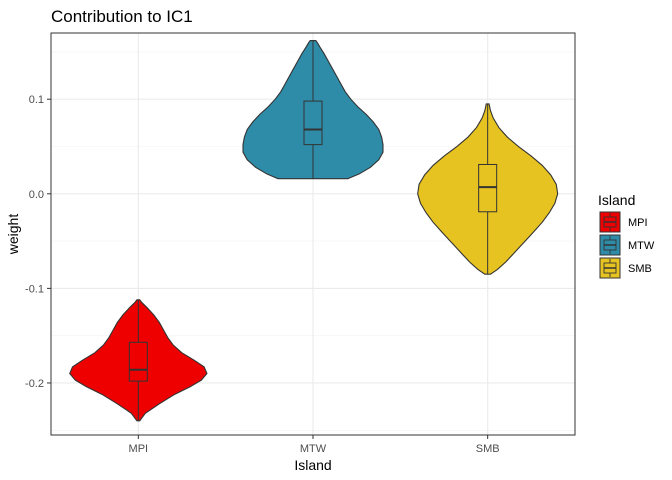  I want to click on y-tick-label: 0.1, so click(36, 100).